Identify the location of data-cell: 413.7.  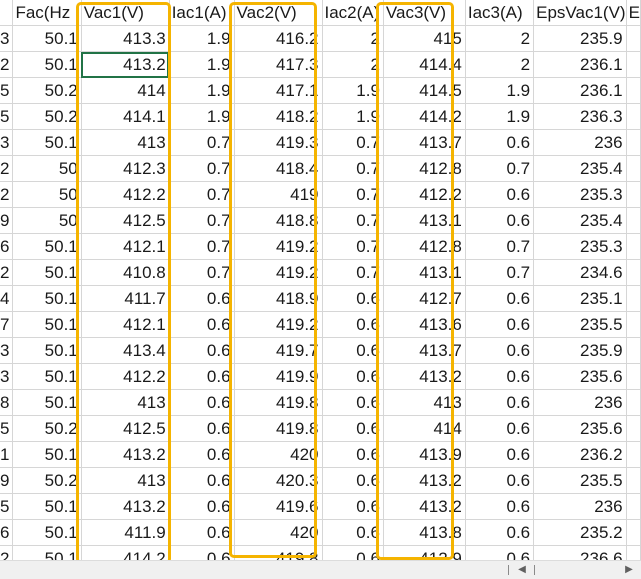
(424, 350).